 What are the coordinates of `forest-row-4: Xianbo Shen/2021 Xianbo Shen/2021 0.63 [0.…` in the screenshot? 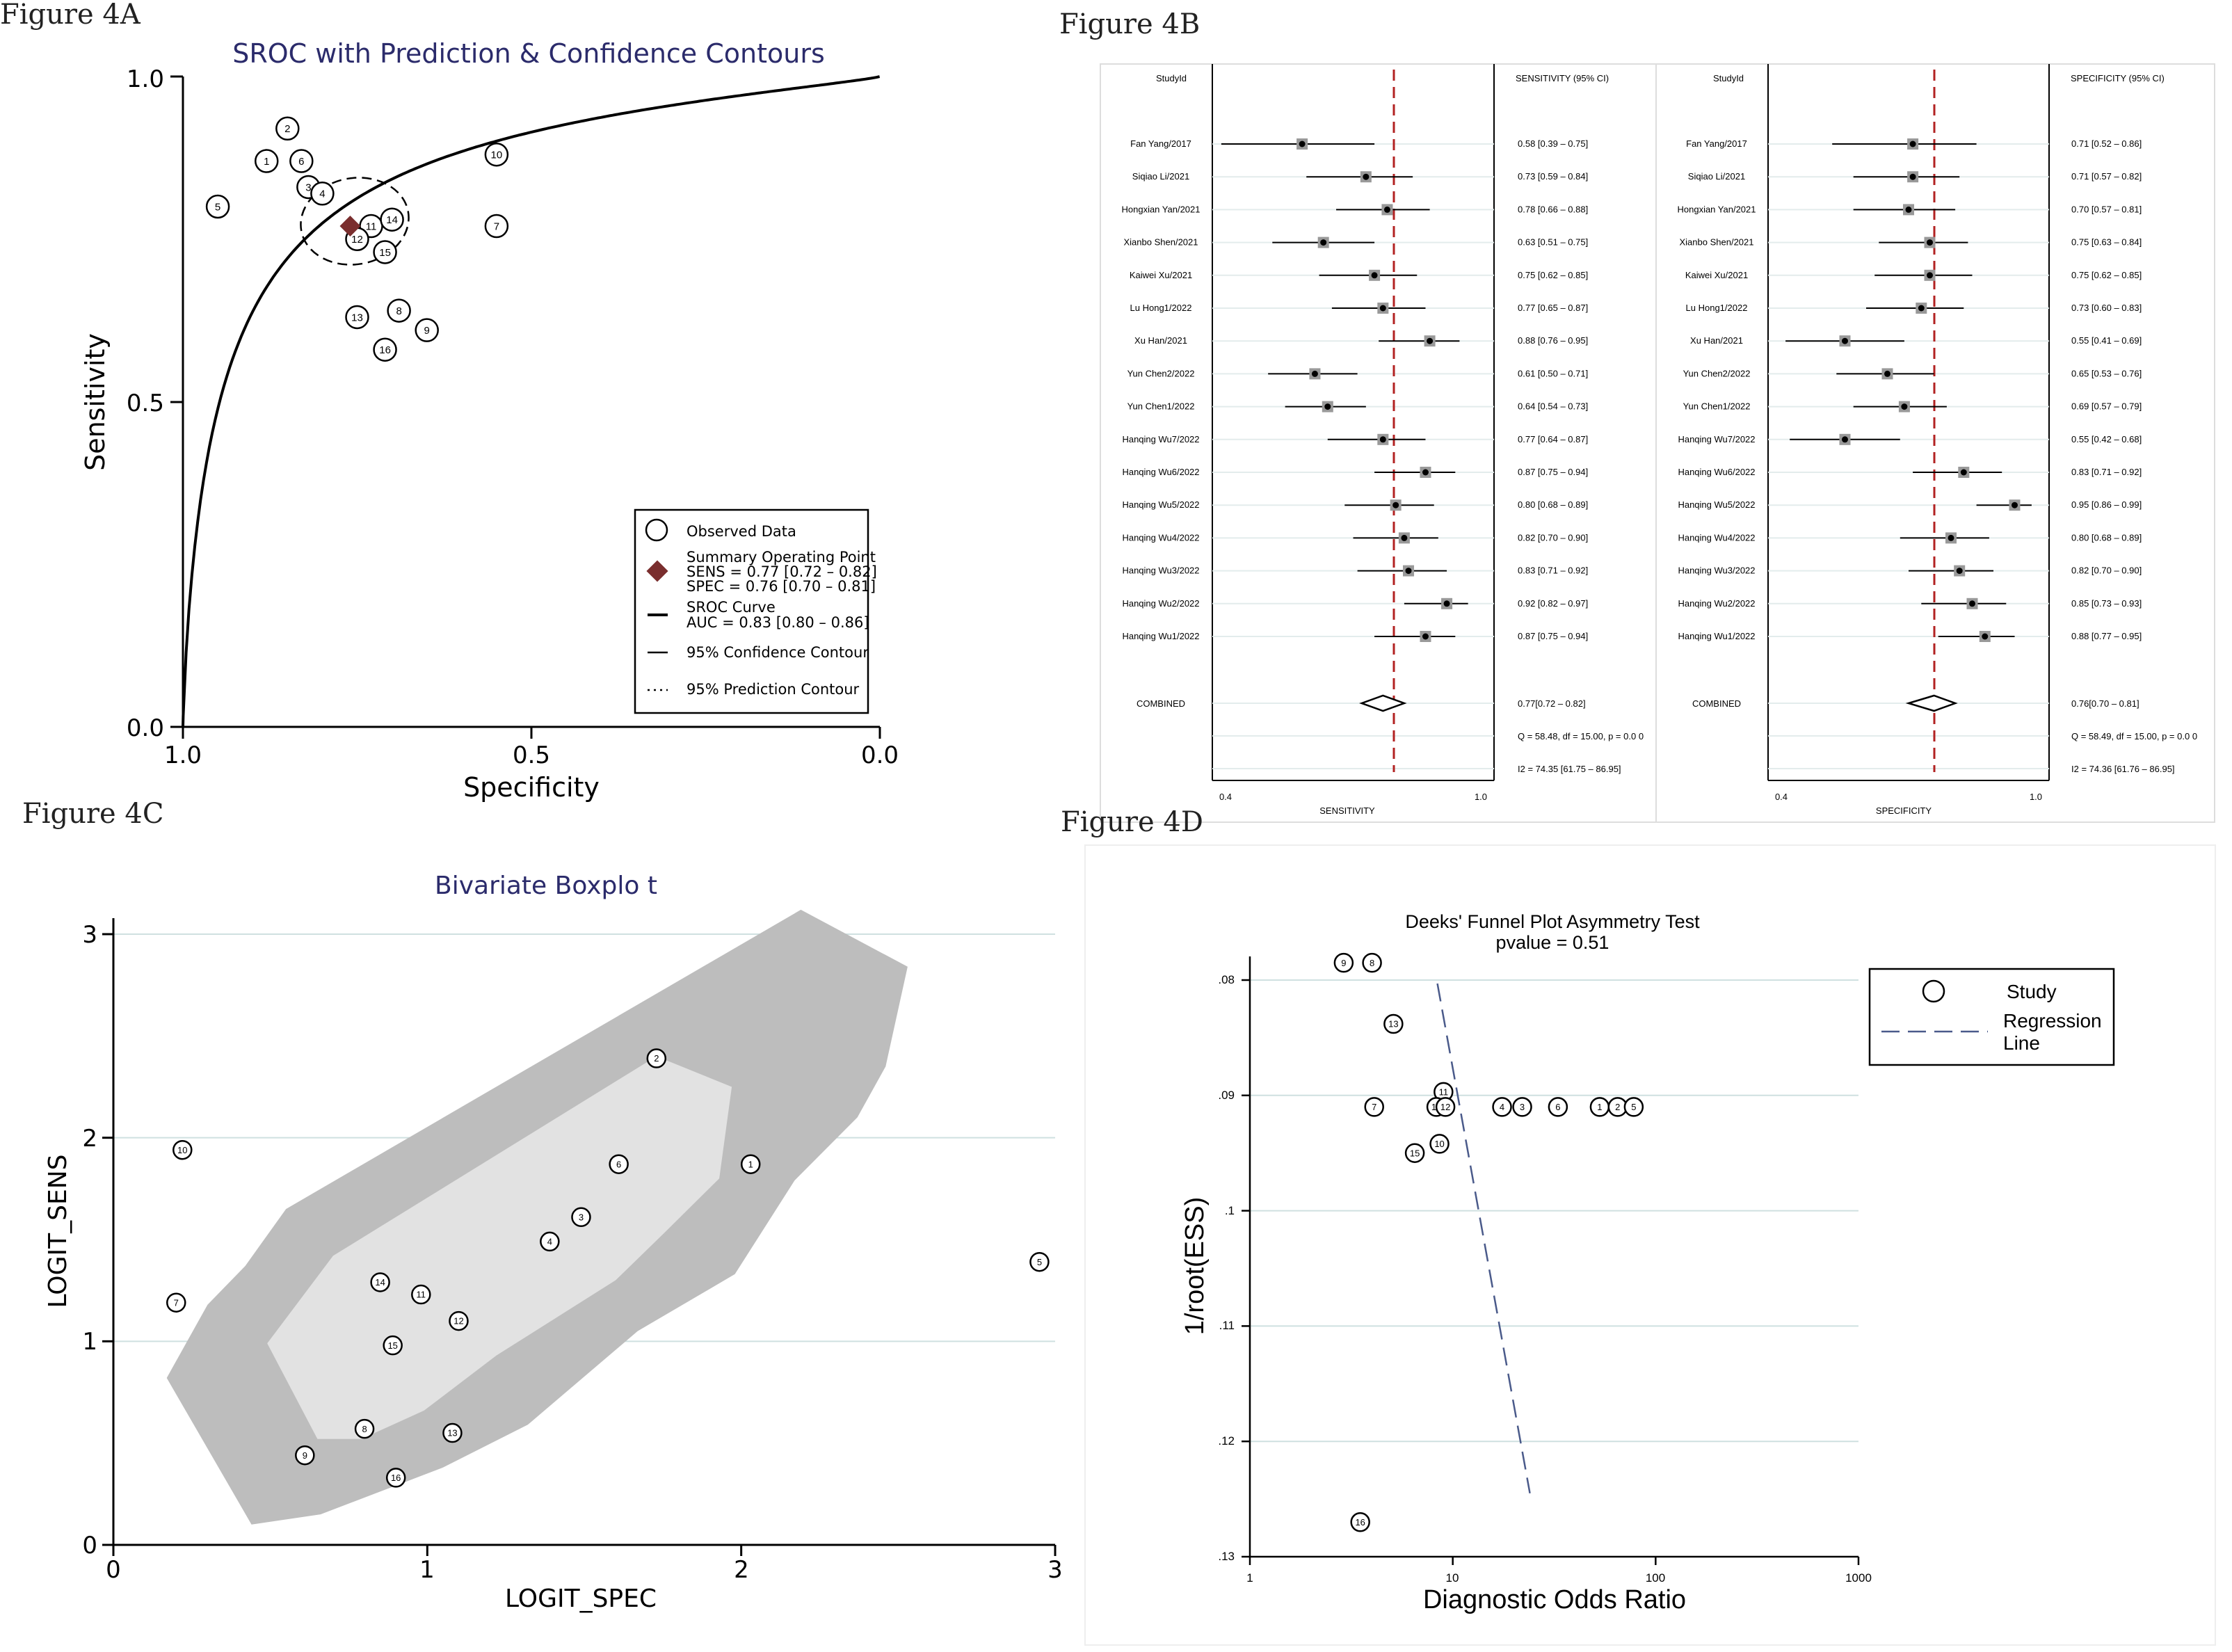 It's located at (1633, 242).